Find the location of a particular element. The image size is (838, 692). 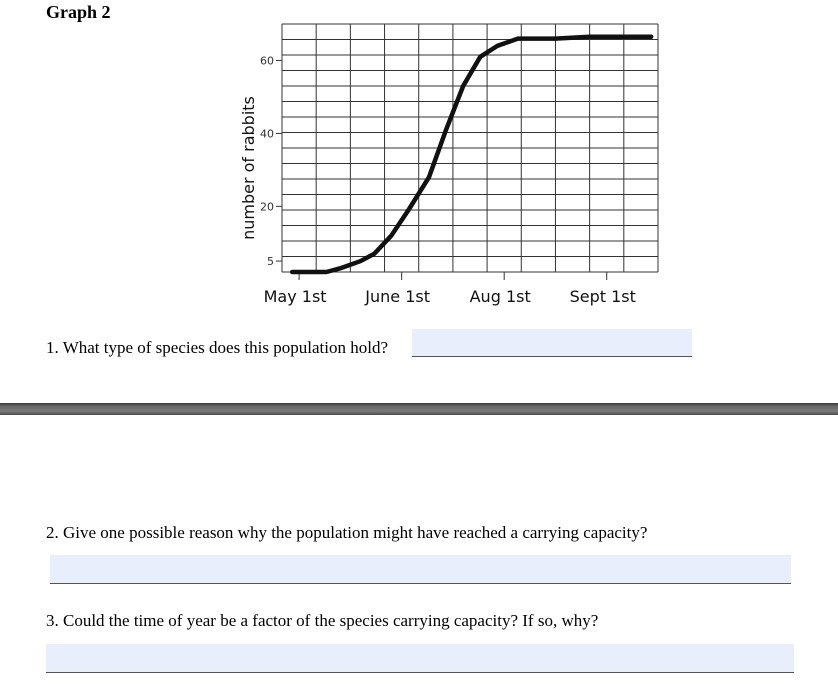

x-tick-label: June 1st is located at coordinates (397, 296).